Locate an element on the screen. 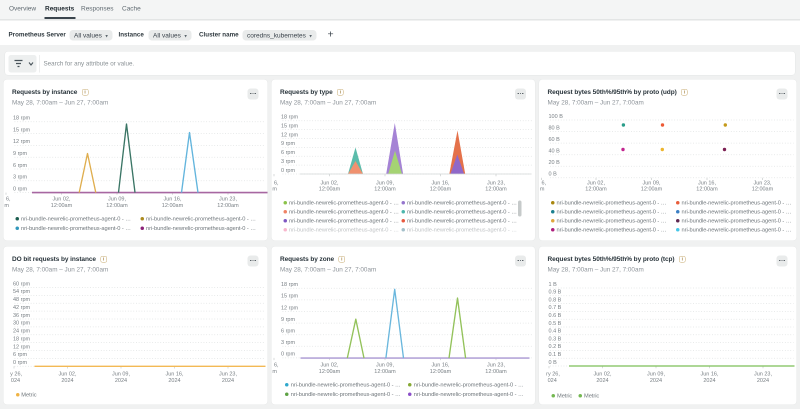 Image resolution: width=800 pixels, height=409 pixels. svg-text: 36 rpm is located at coordinates (22, 316).